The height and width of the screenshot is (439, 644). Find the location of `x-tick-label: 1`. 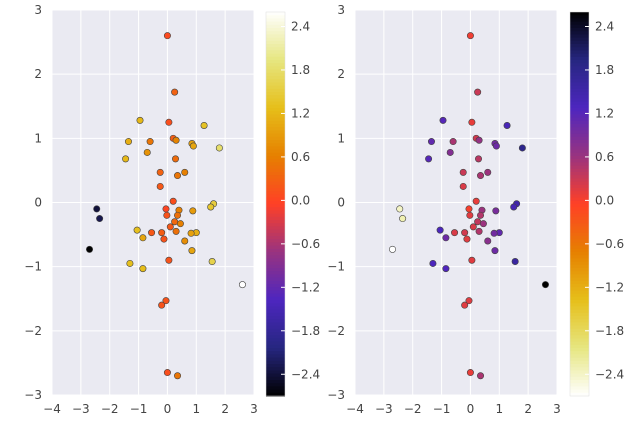

x-tick-label: 1 is located at coordinates (499, 409).